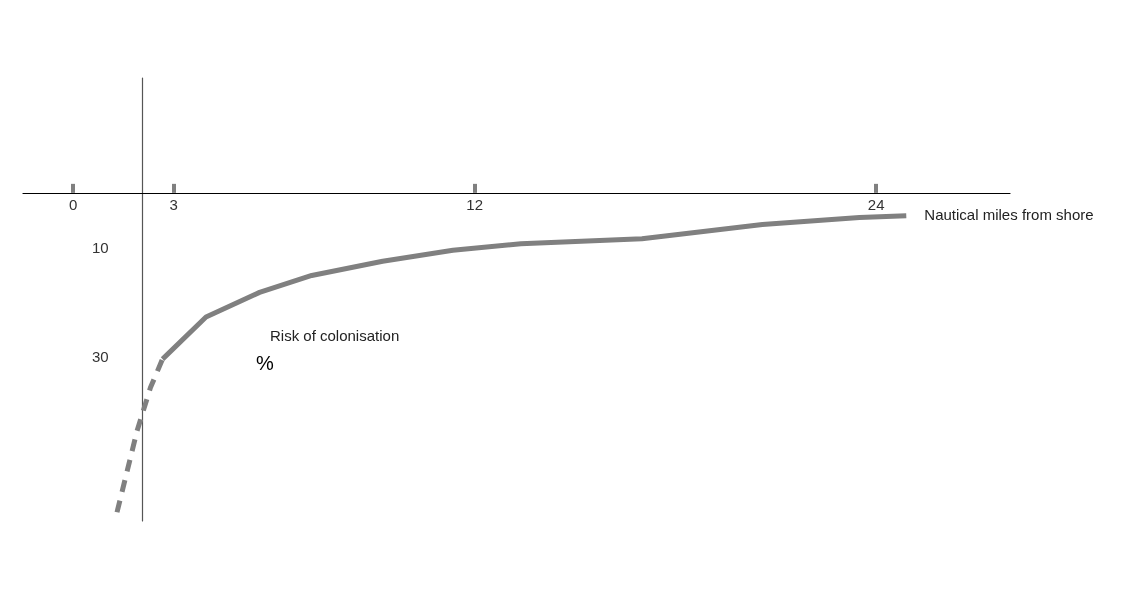 The width and height of the screenshot is (1123, 604). Describe the element at coordinates (100, 357) in the screenshot. I see `y-tick-label: 30` at that location.